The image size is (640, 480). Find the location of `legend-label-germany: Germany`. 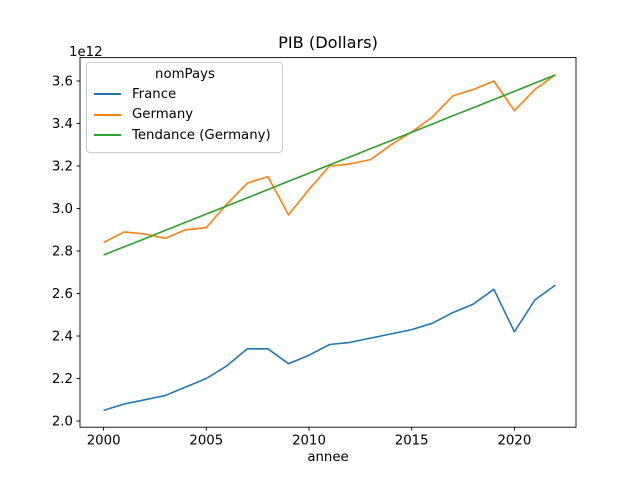

legend-label-germany: Germany is located at coordinates (163, 115).